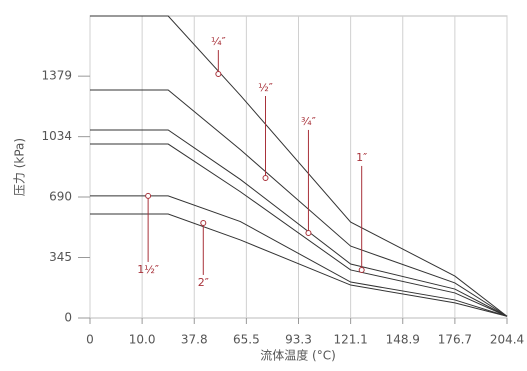 The width and height of the screenshot is (527, 371). I want to click on x-tick-label: 0, so click(90, 340).